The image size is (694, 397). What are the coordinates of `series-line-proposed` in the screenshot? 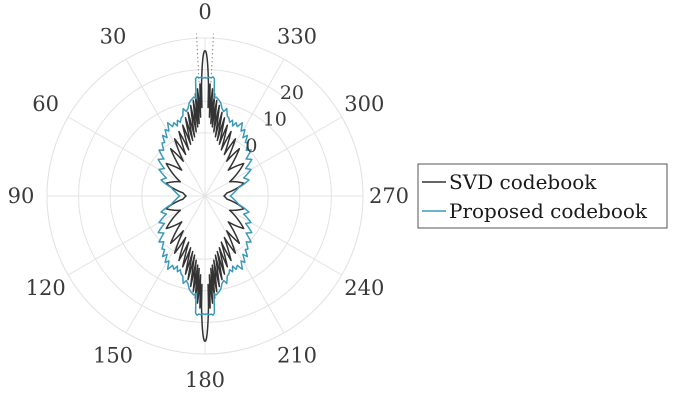 It's located at (205, 196).